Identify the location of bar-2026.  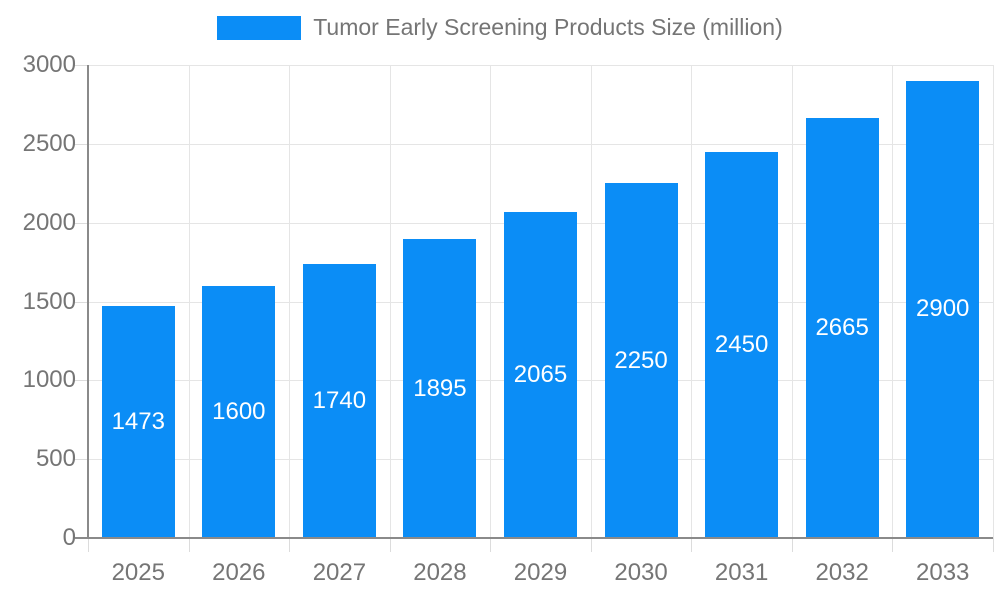
(239, 411).